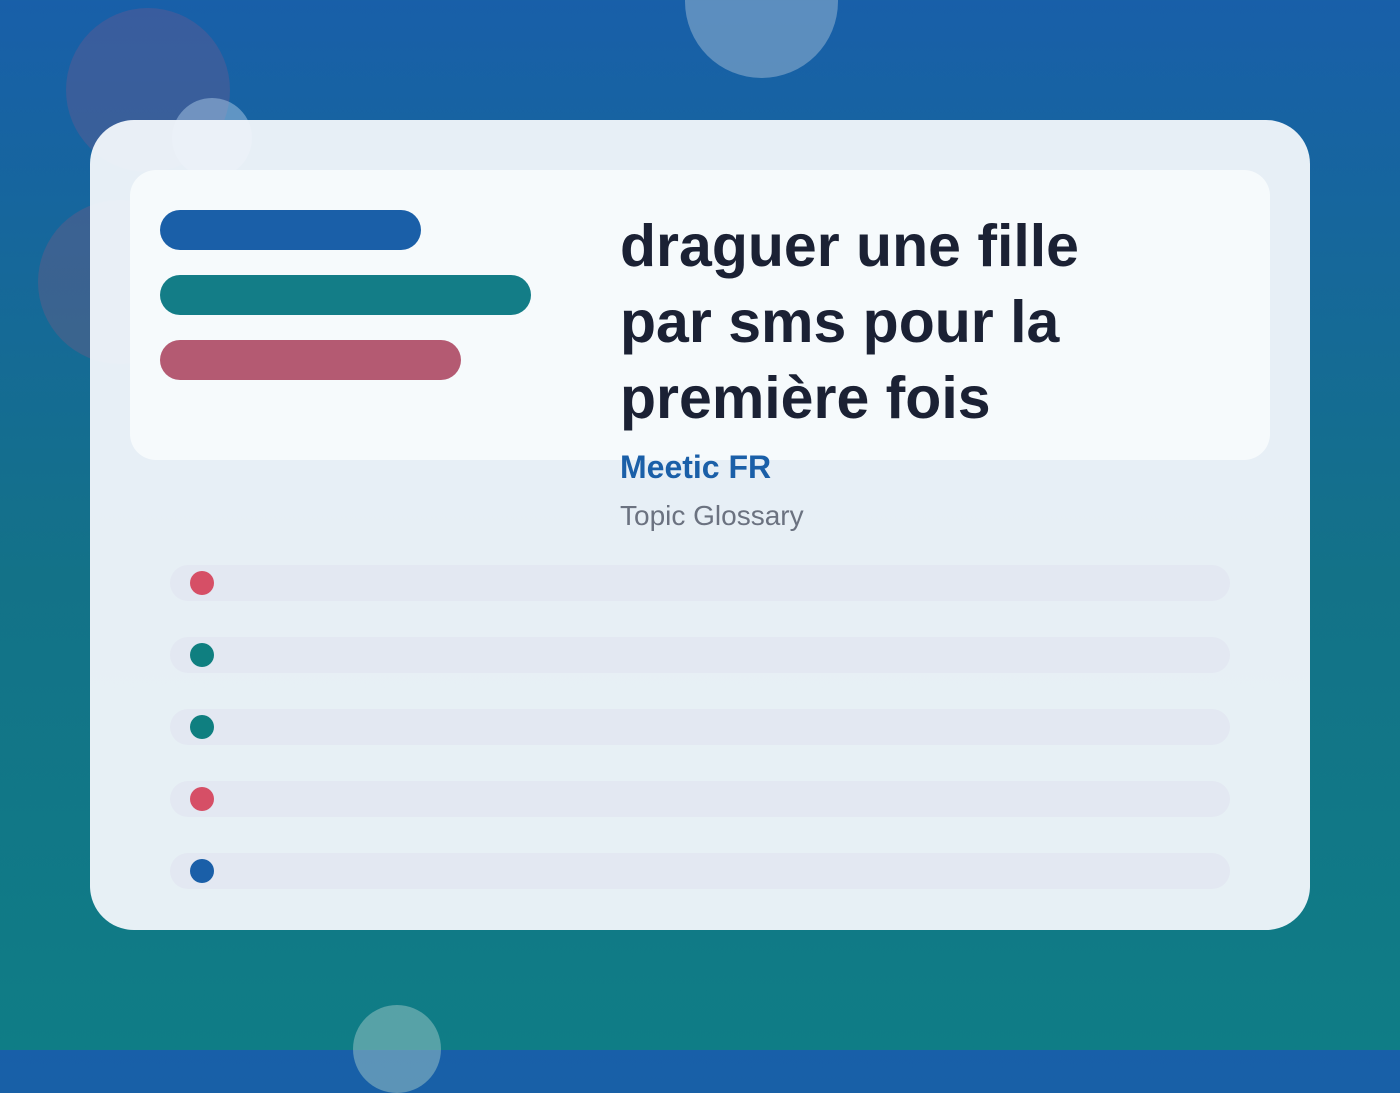 Image resolution: width=1400 pixels, height=1093 pixels. Describe the element at coordinates (696, 467) in the screenshot. I see `brand: Meetic FR` at that location.